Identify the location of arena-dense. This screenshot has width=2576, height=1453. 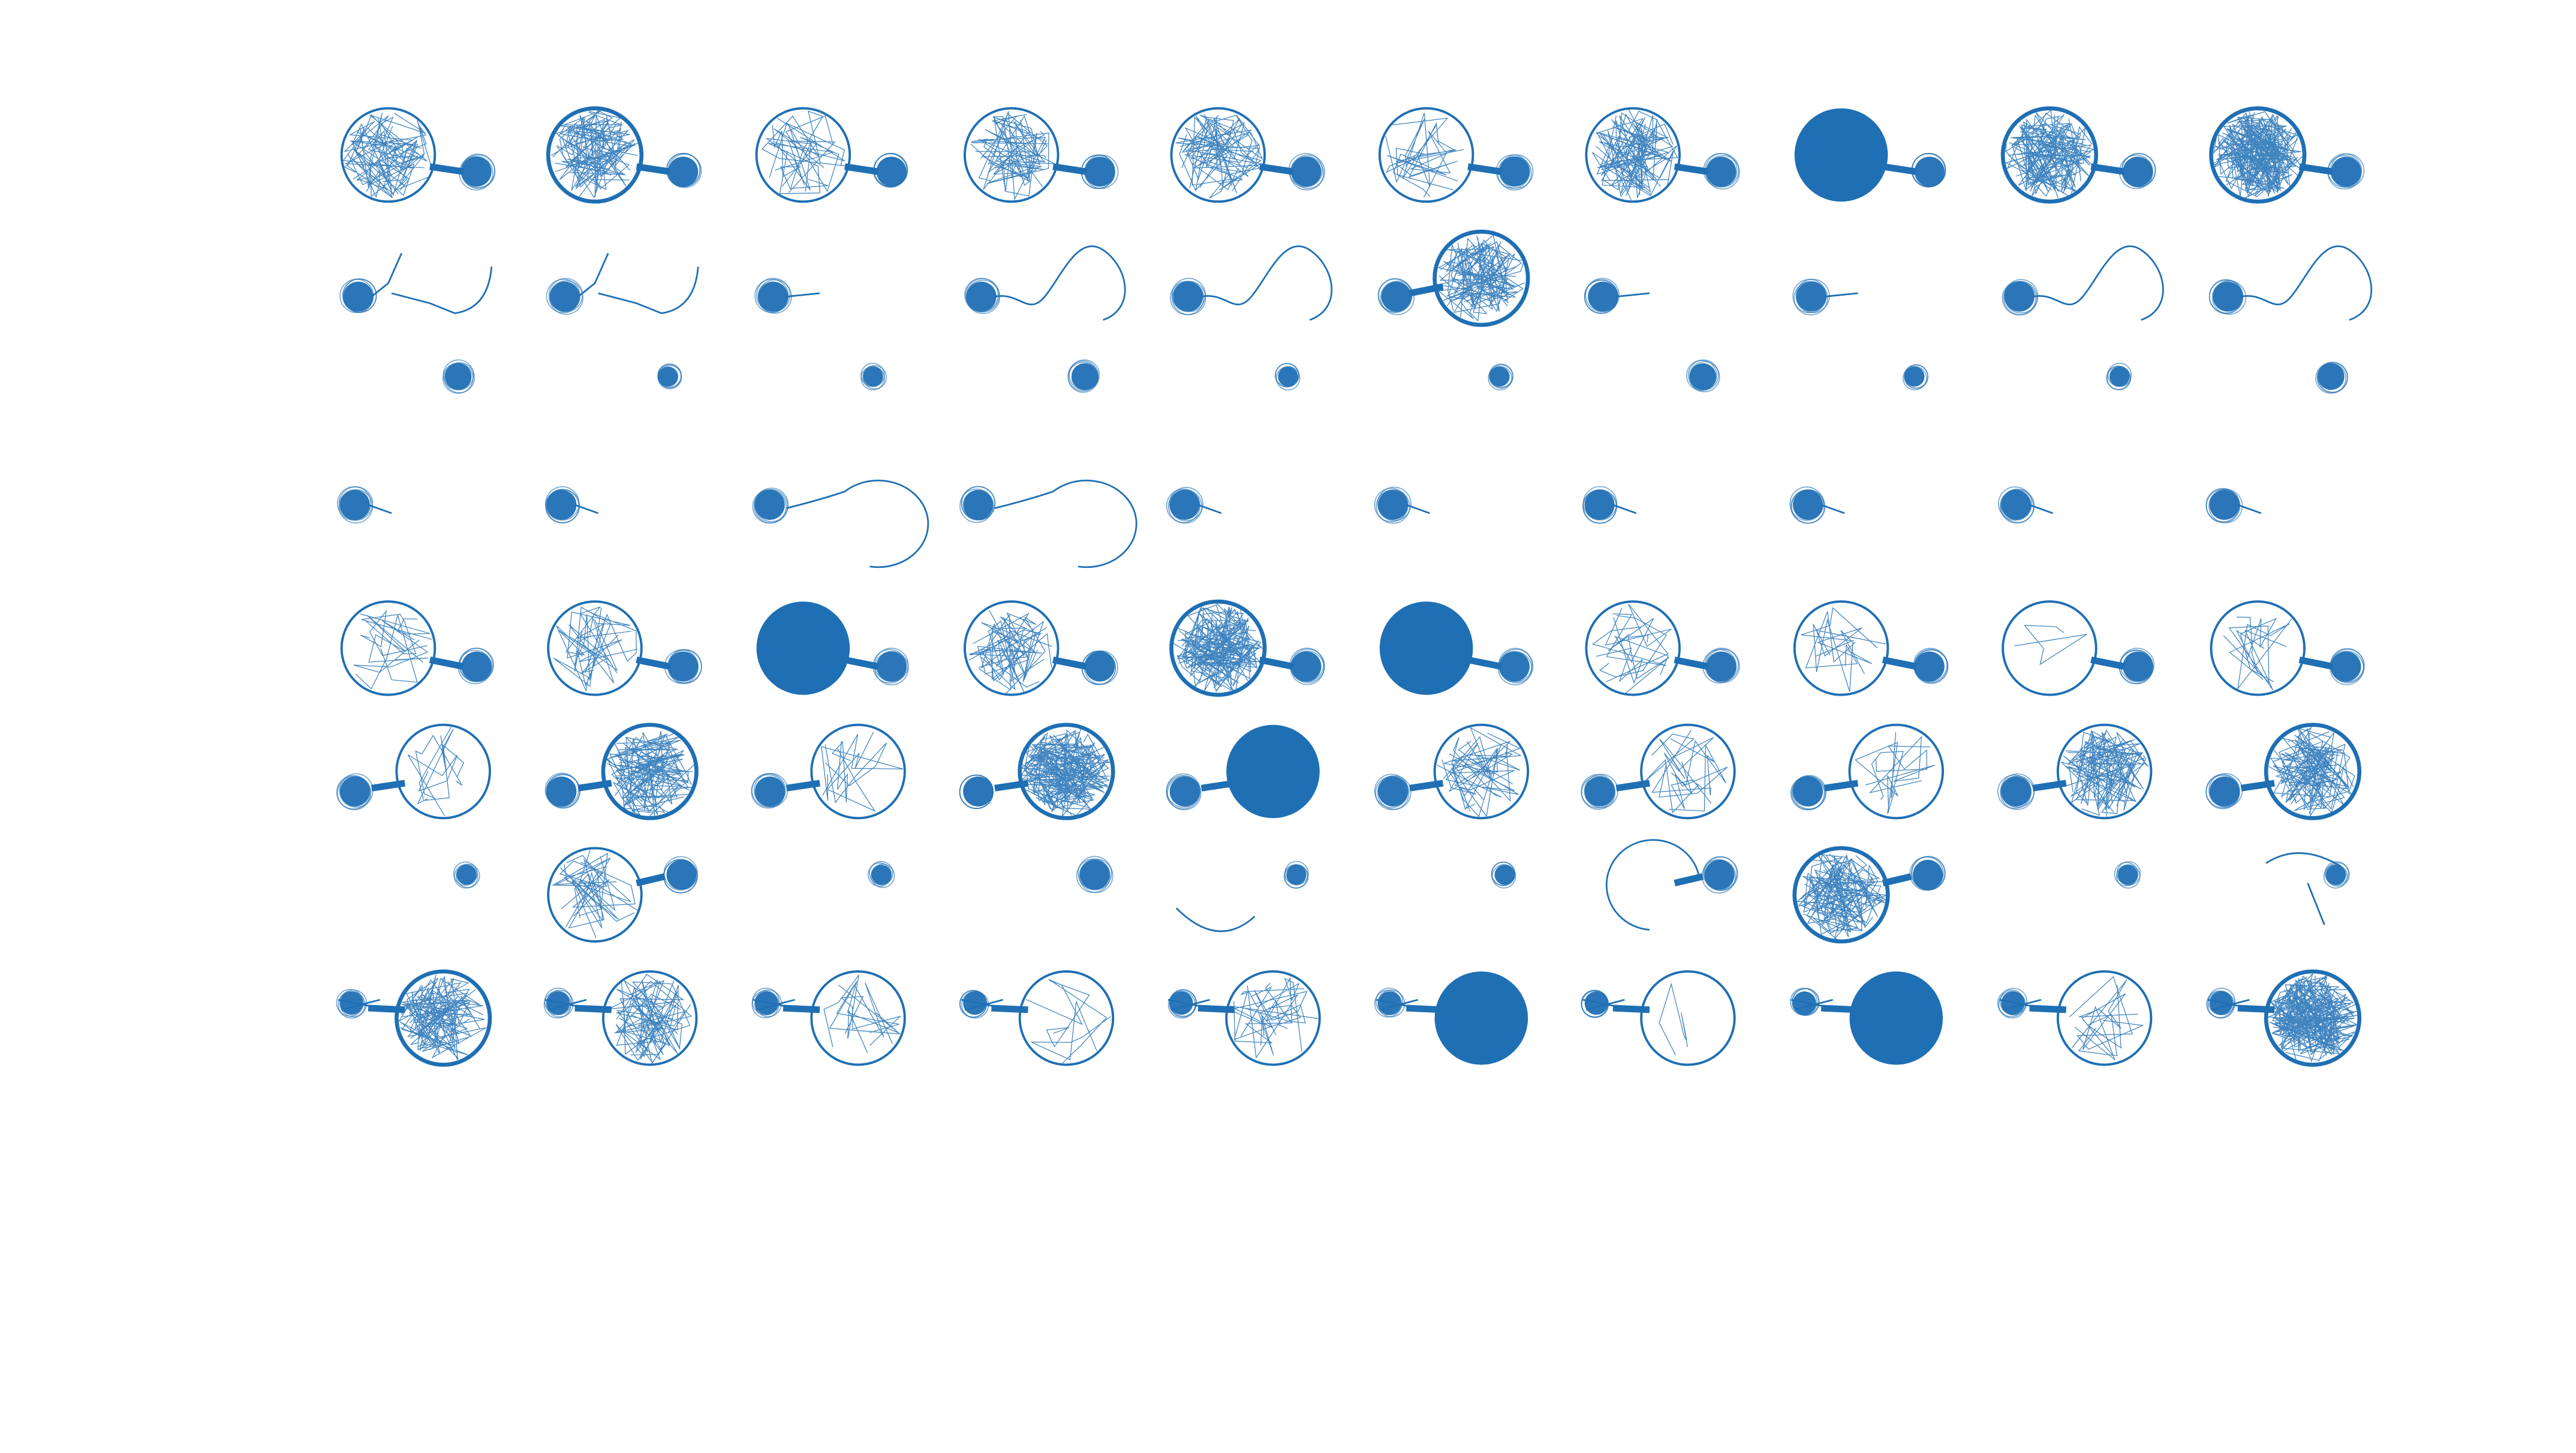
(1841, 155).